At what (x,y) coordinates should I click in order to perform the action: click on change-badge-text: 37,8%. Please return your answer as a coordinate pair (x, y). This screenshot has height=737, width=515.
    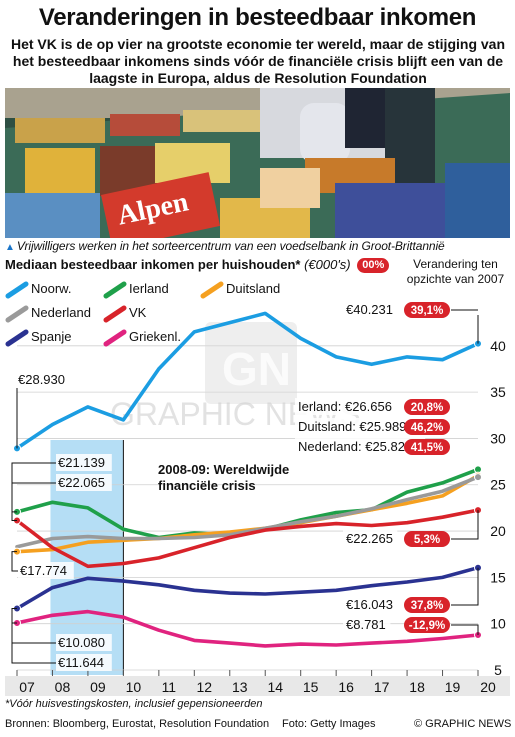
    Looking at the image, I should click on (427, 606).